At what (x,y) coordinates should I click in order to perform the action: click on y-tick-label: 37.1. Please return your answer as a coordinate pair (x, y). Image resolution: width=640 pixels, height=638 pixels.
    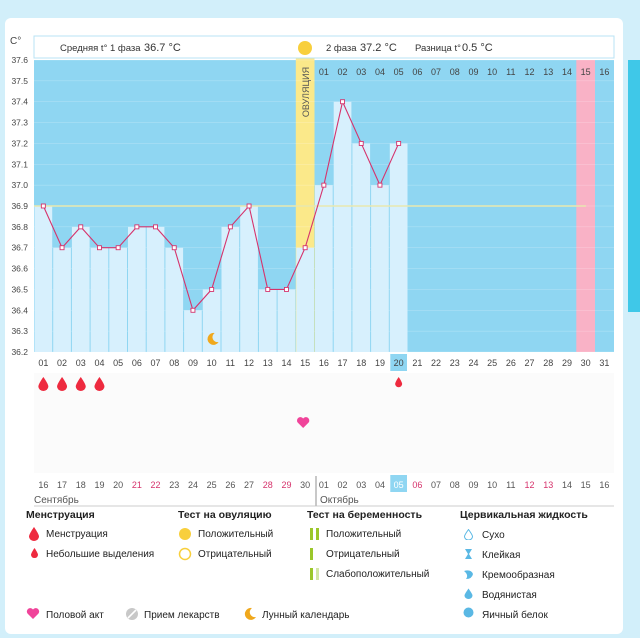
    Looking at the image, I should click on (19, 164).